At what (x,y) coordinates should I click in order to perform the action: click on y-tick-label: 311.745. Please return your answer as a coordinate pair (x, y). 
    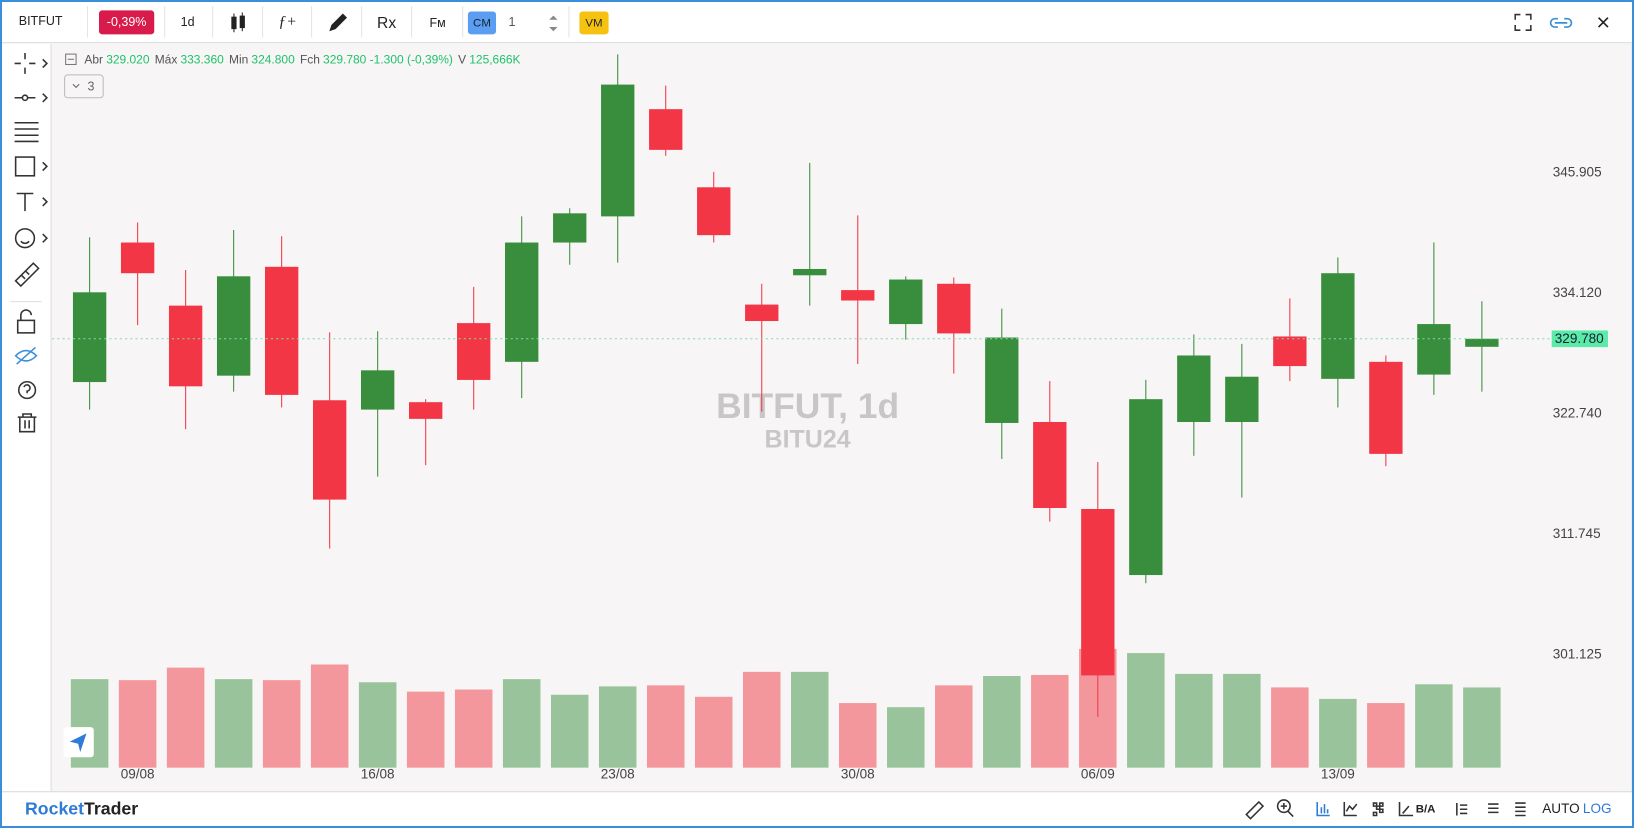
    Looking at the image, I should click on (1577, 533).